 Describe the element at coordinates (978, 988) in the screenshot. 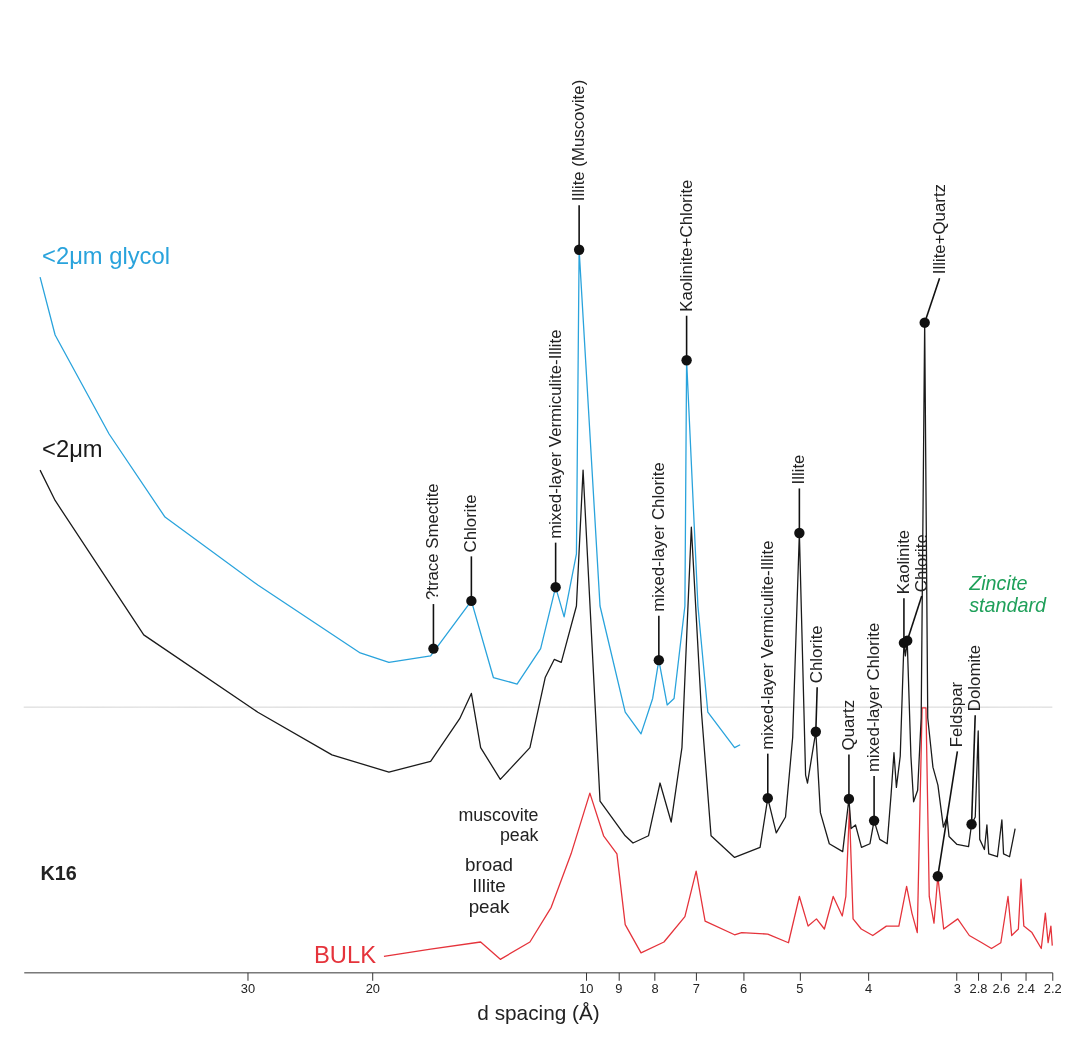

I see `x-tick-label: 2.8` at that location.